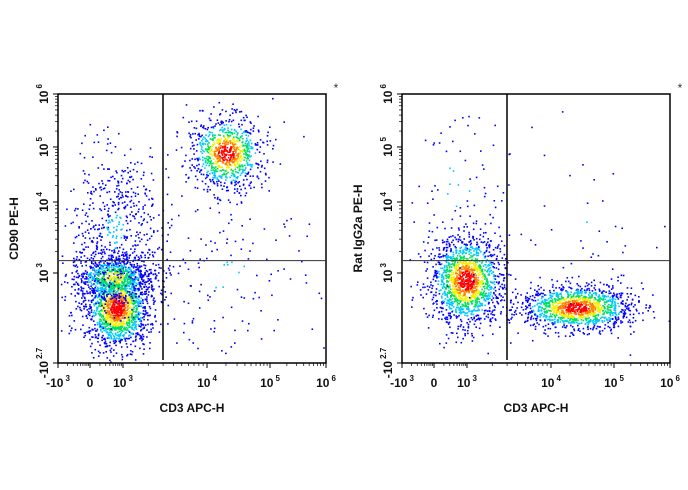 Image resolution: width=688 pixels, height=490 pixels. What do you see at coordinates (43, 202) in the screenshot?
I see `y-tick-label: 104` at bounding box center [43, 202].